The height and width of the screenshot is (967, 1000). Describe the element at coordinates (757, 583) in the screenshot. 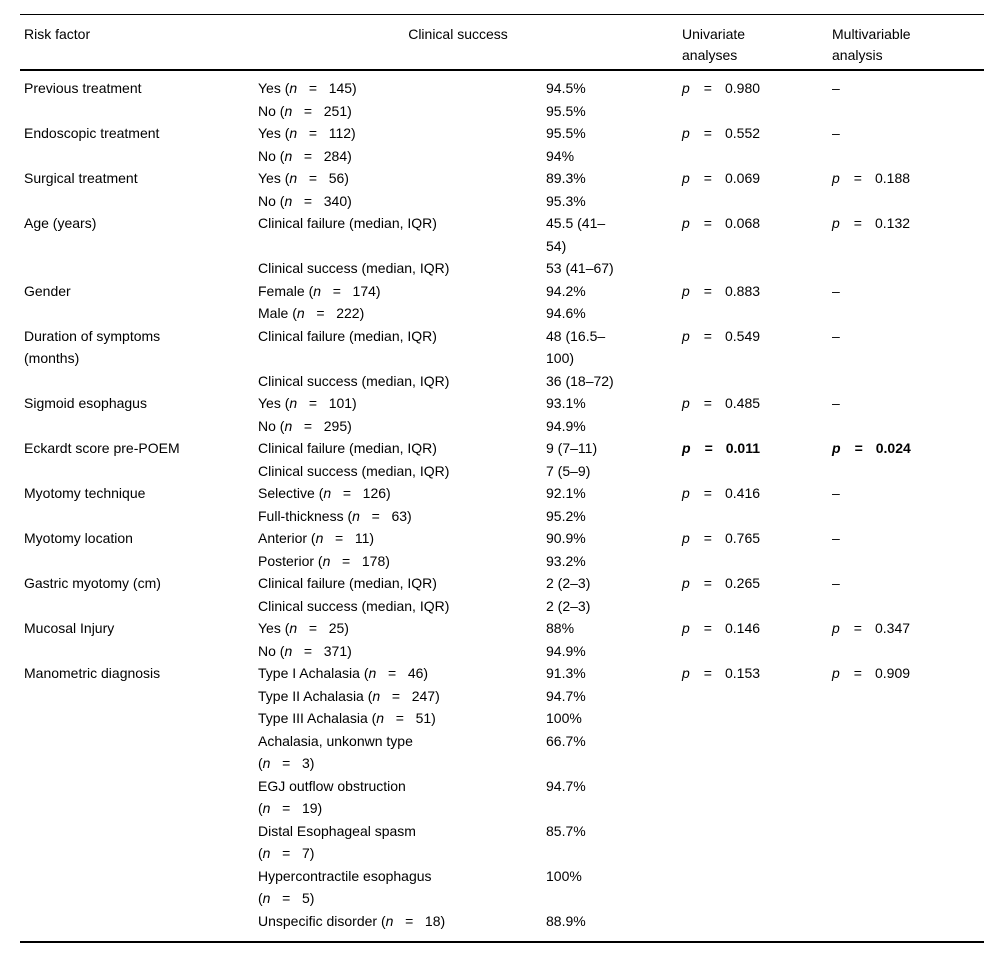

I see `univariate-p-cell: p = 0.265` at that location.